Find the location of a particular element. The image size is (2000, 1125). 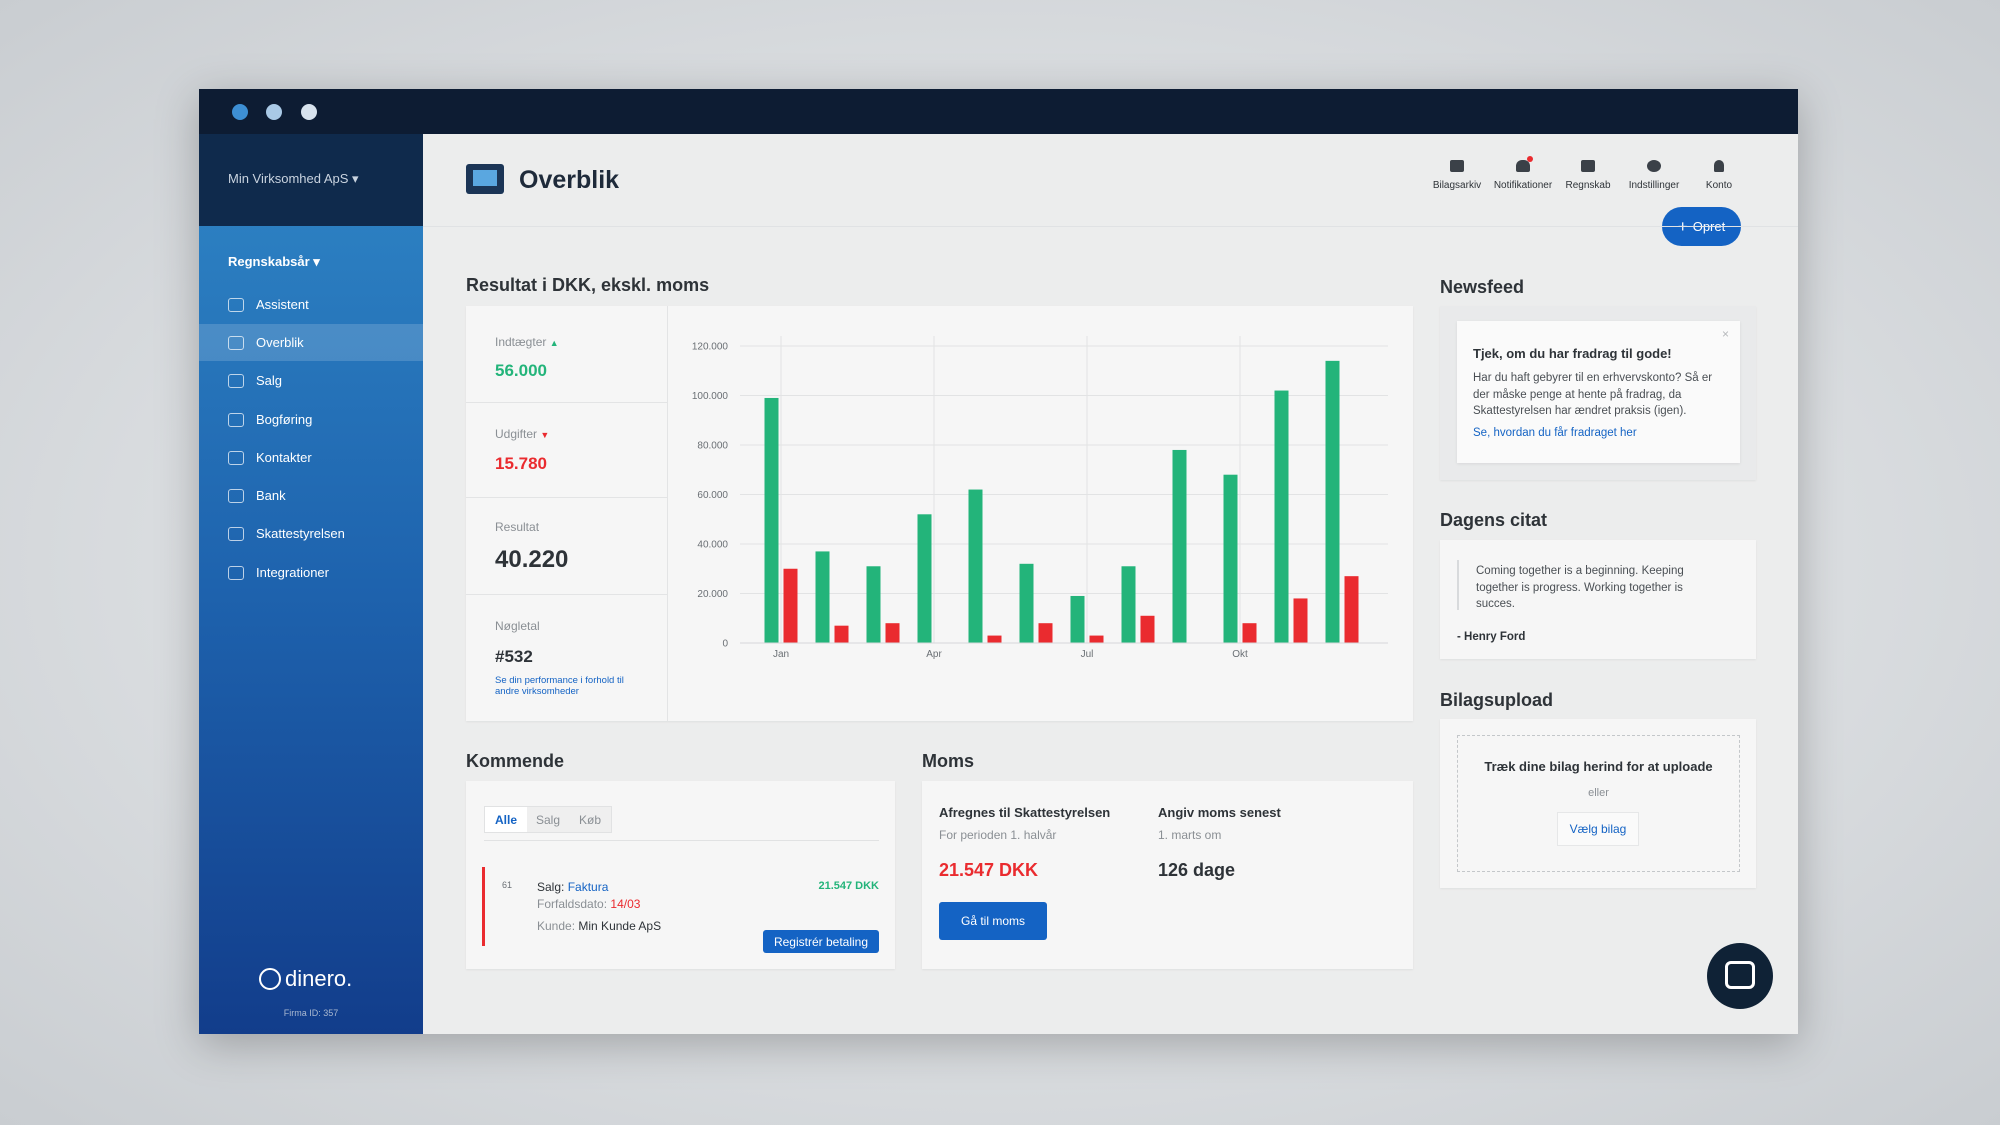

chat-button is located at coordinates (1740, 976).